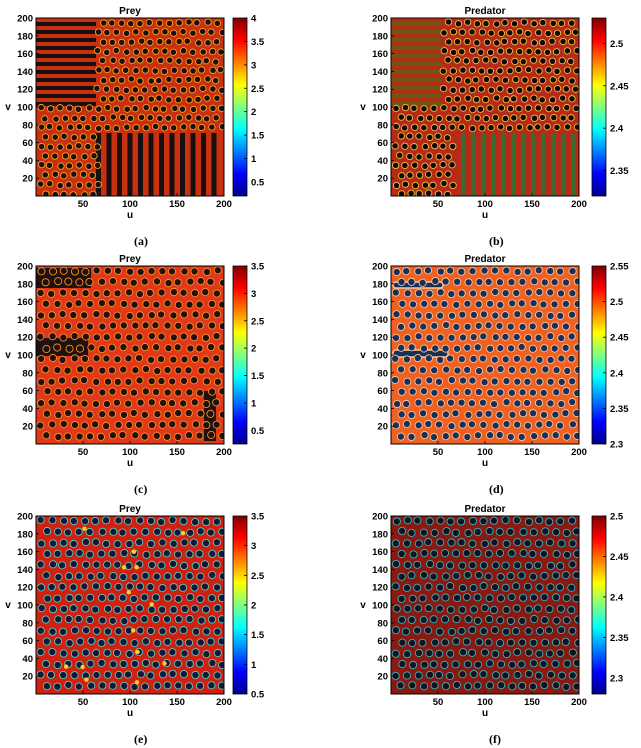  I want to click on stripe, so click(483, 164).